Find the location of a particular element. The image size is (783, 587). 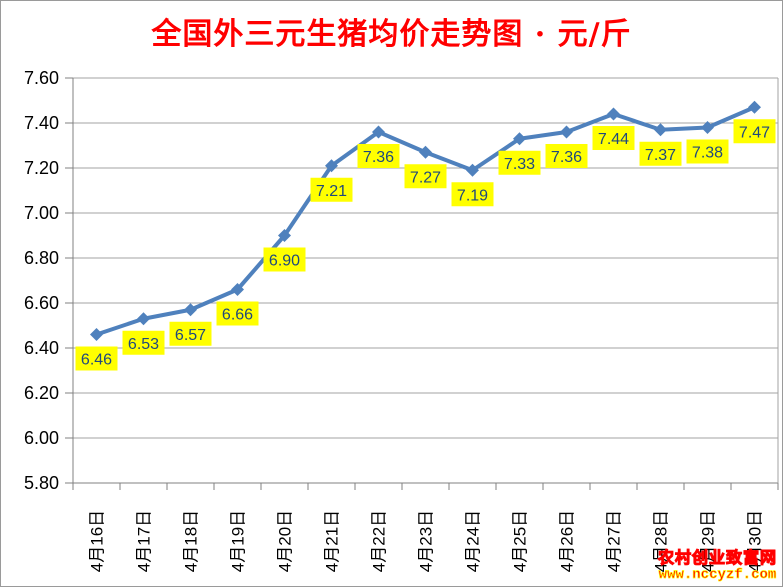

x-axis-label: 4月16日 is located at coordinates (97, 541).